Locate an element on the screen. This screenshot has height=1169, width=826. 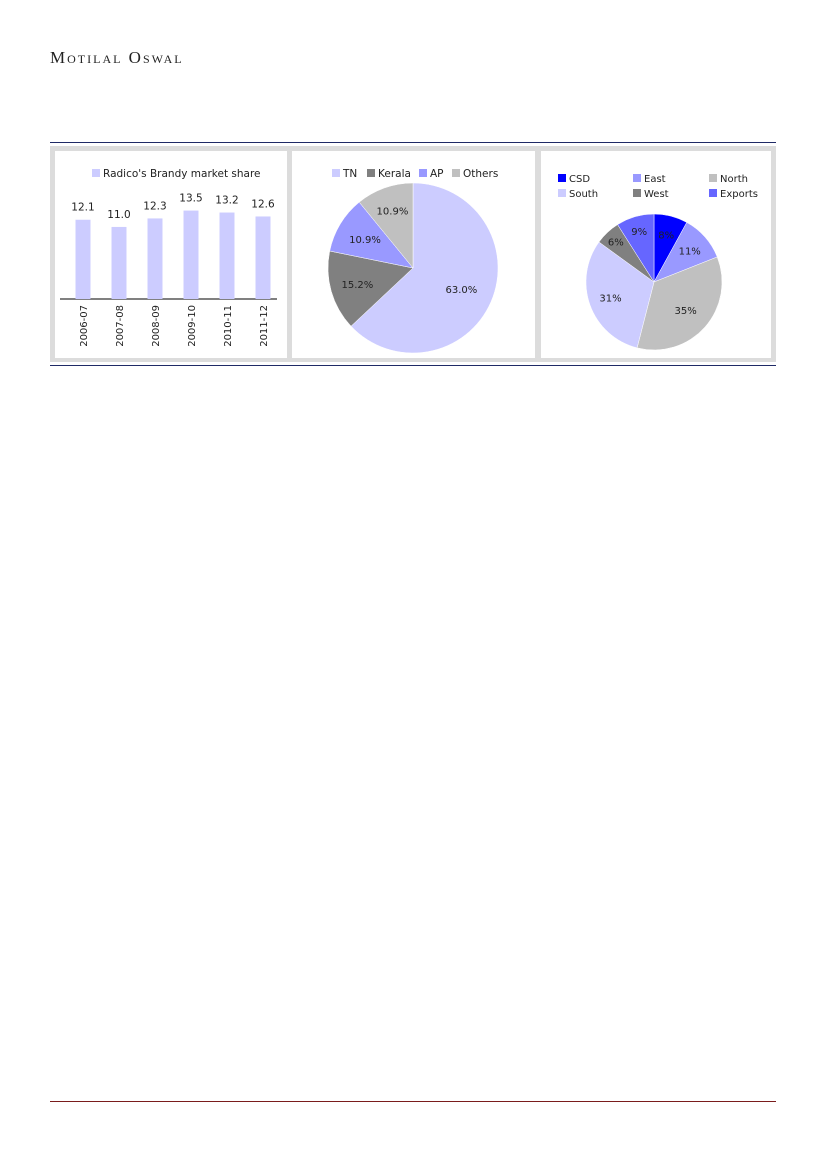
top-divider is located at coordinates (413, 142).